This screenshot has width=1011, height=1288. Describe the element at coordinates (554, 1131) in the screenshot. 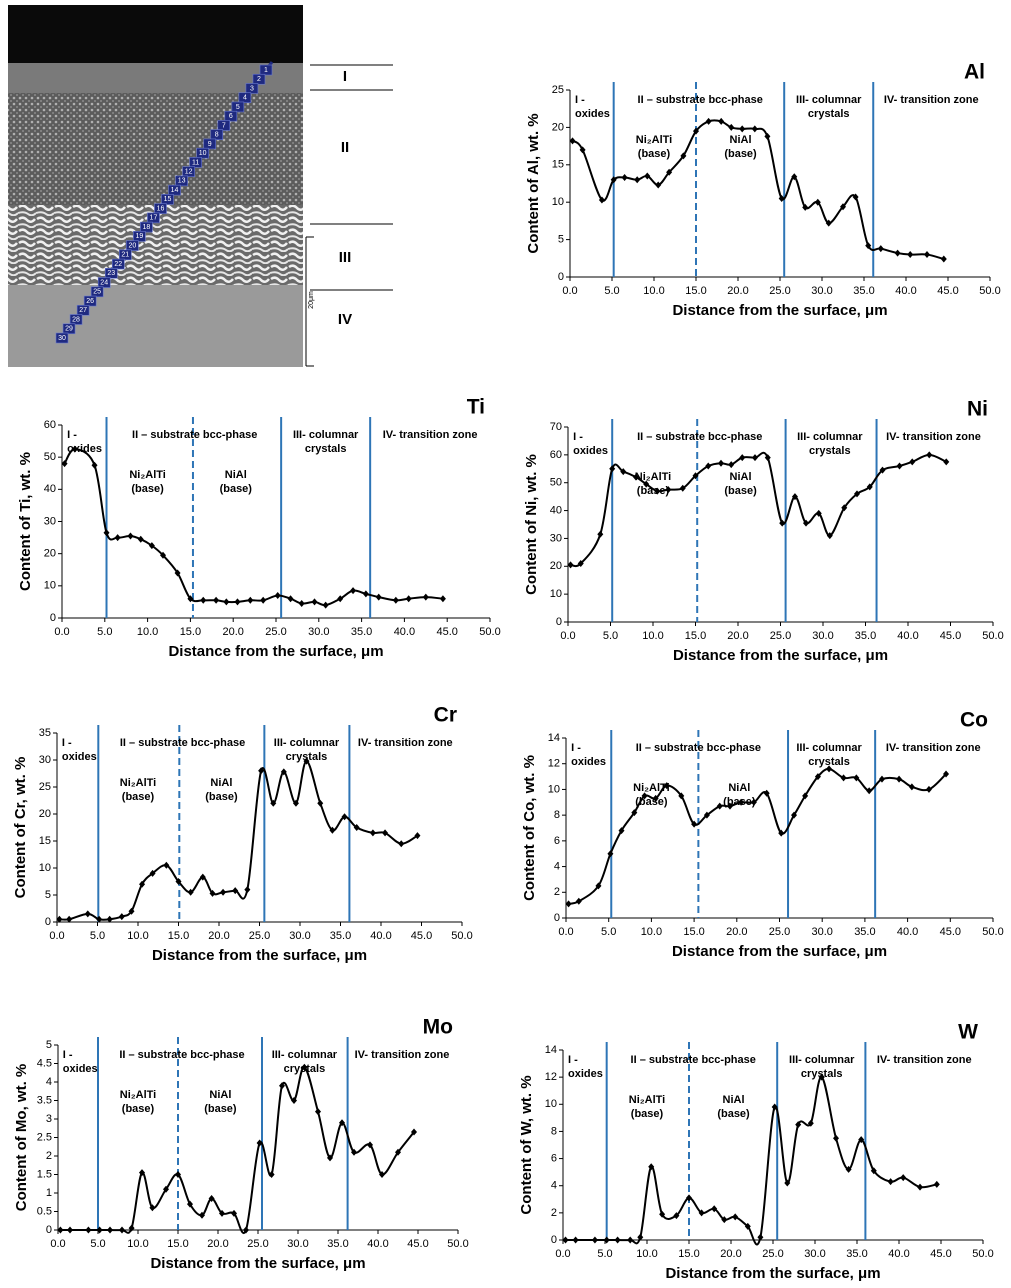

I see `y-tick-label: 8` at that location.